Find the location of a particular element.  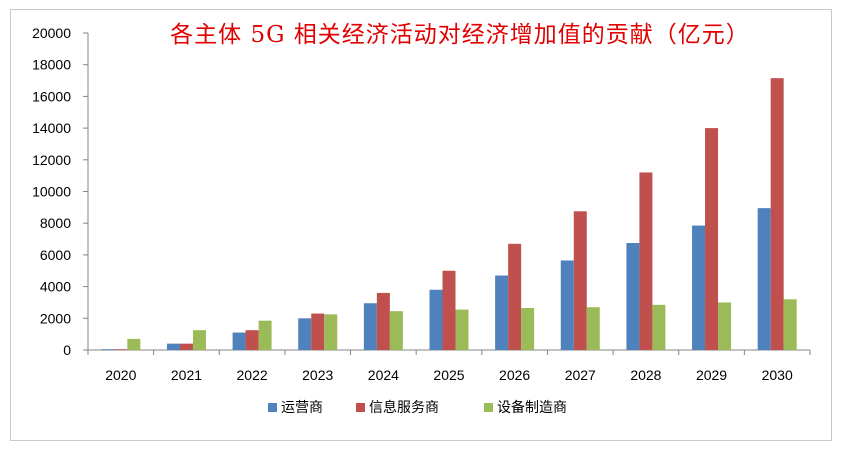

bar-0-2027 is located at coordinates (567, 305).